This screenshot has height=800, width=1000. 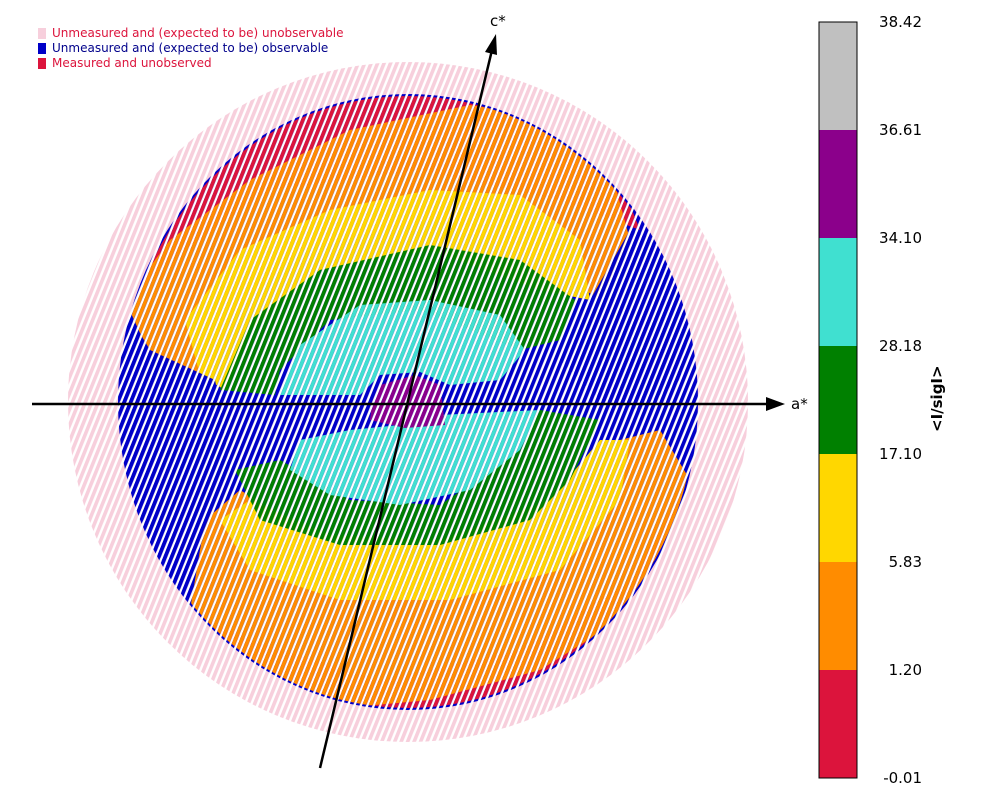 I want to click on legend-swatch-unobservable, so click(x=42, y=33).